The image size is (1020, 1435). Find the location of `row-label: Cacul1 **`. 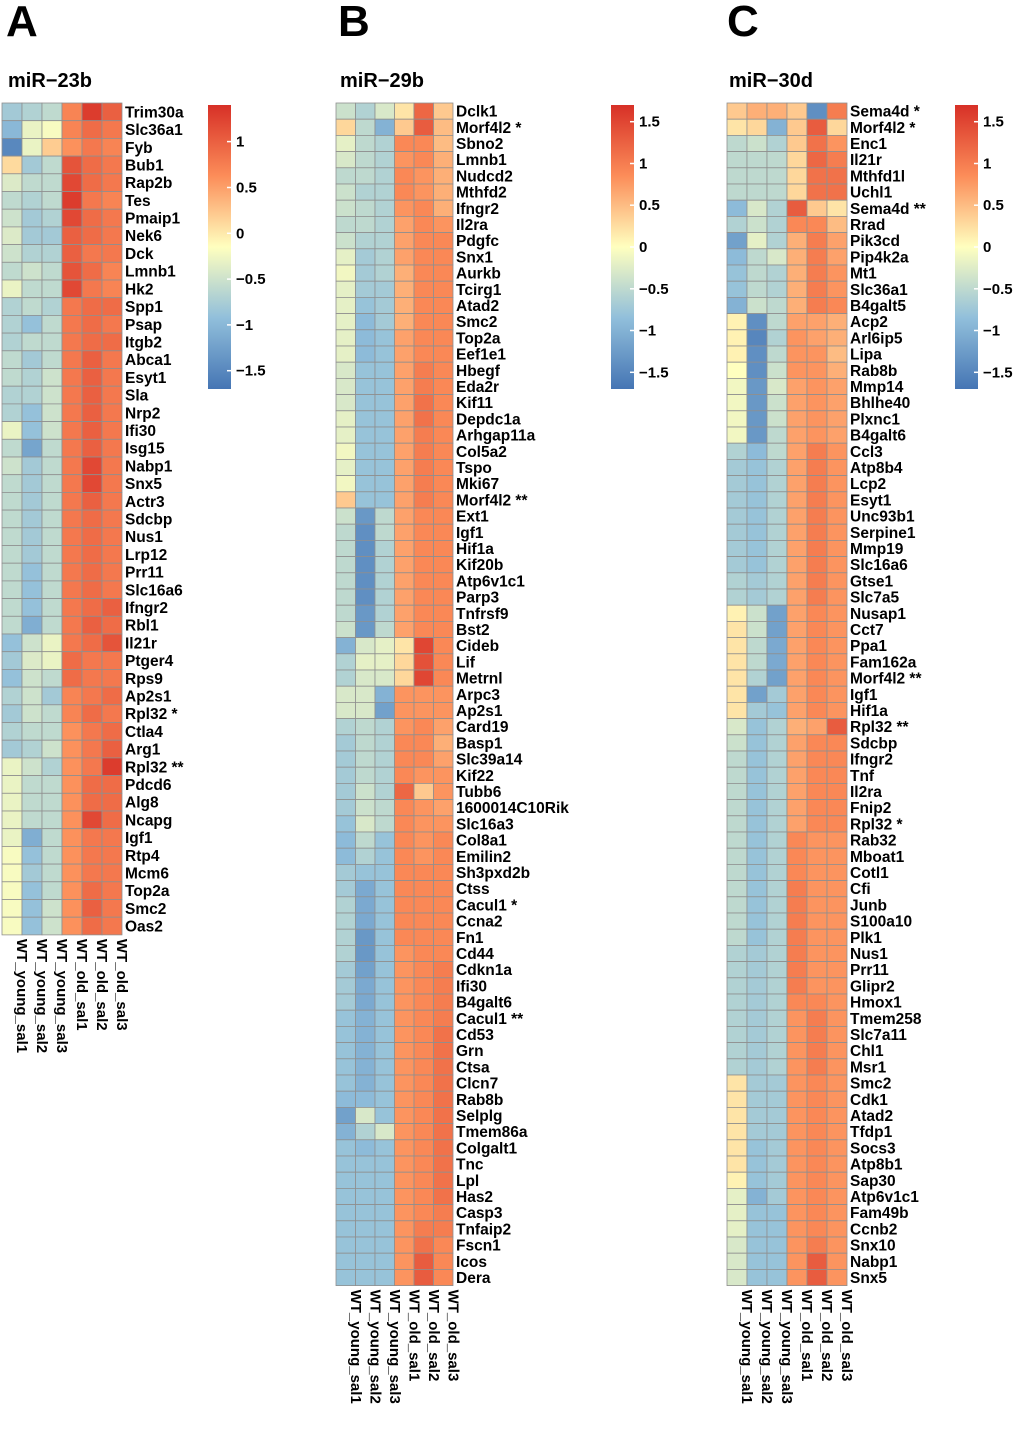

row-label: Cacul1 ** is located at coordinates (490, 1019).